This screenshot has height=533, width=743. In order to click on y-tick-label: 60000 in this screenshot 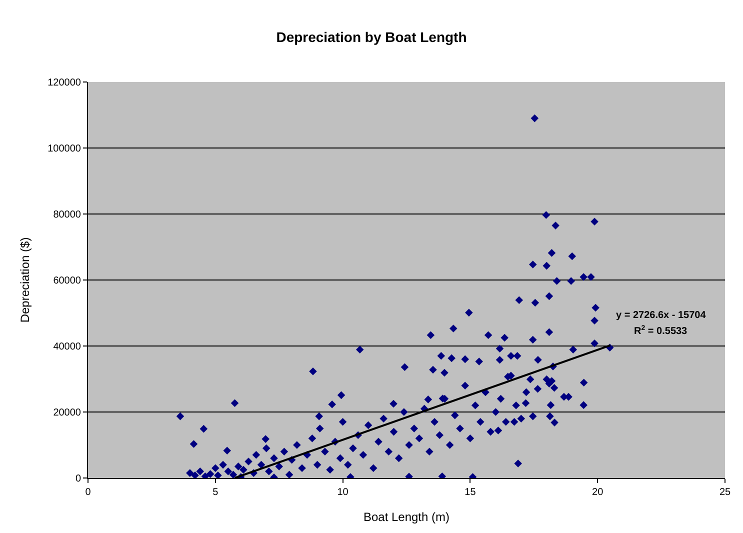, I will do `click(67, 281)`.